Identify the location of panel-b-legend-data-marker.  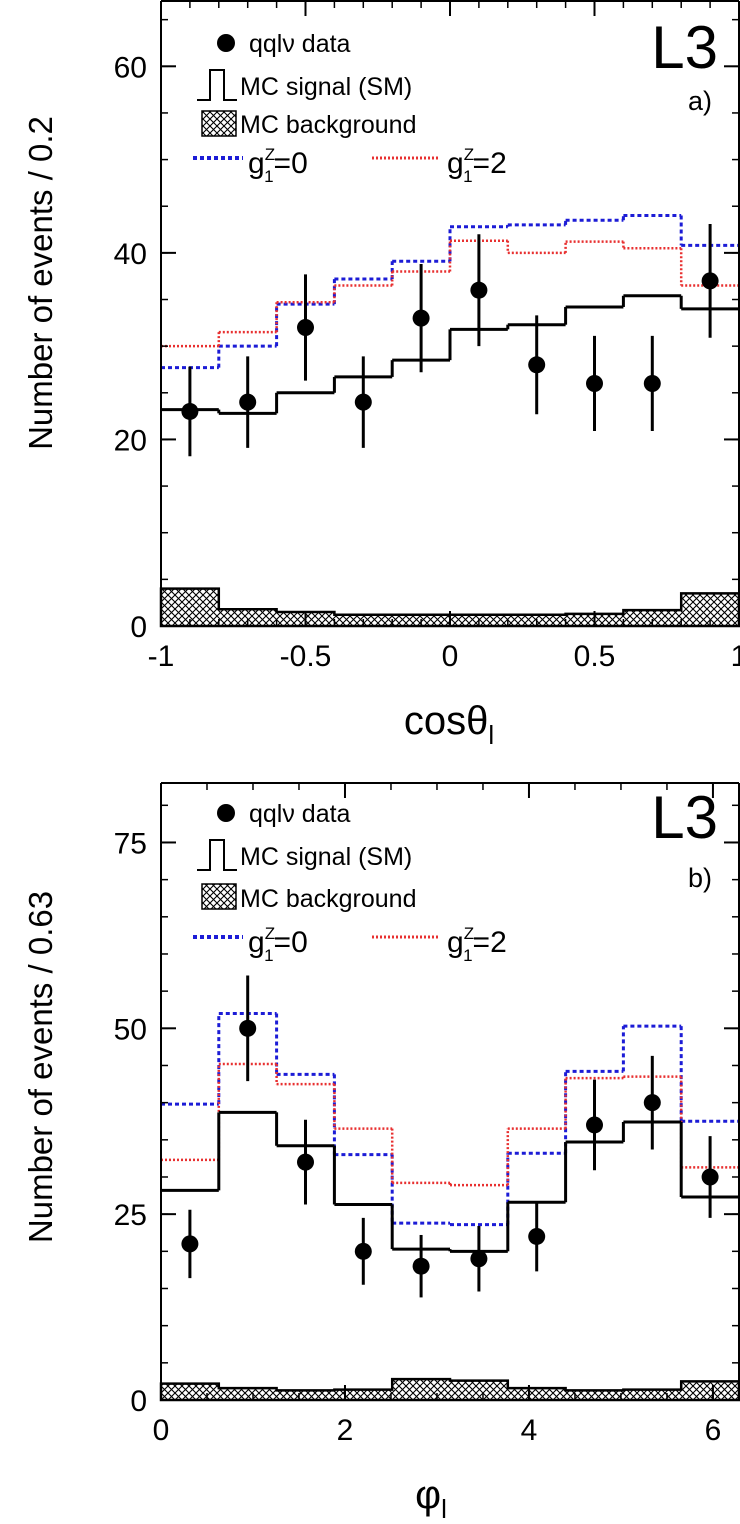
(226, 813).